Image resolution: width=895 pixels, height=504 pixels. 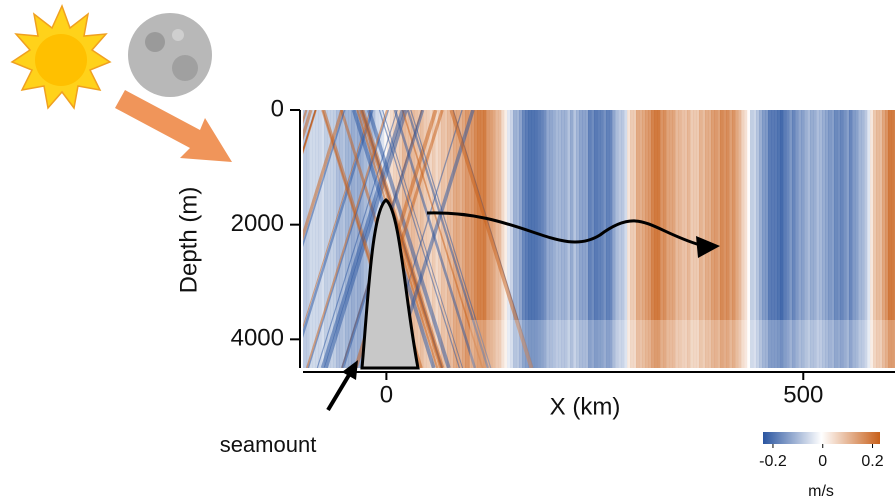 What do you see at coordinates (872, 461) in the screenshot?
I see `colorbar-tick-label: 0.2` at bounding box center [872, 461].